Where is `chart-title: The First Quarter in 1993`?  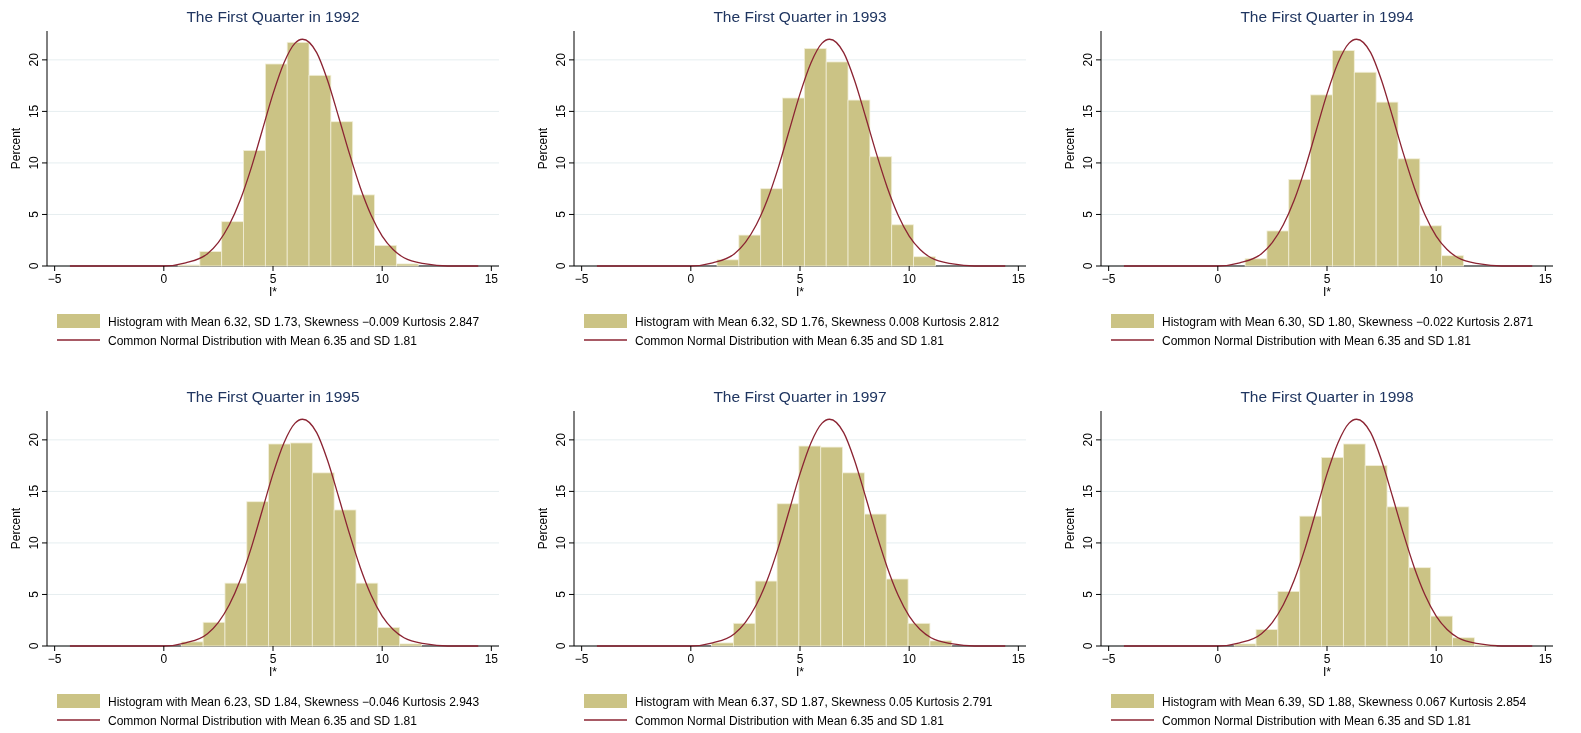
chart-title: The First Quarter in 1993 is located at coordinates (800, 16).